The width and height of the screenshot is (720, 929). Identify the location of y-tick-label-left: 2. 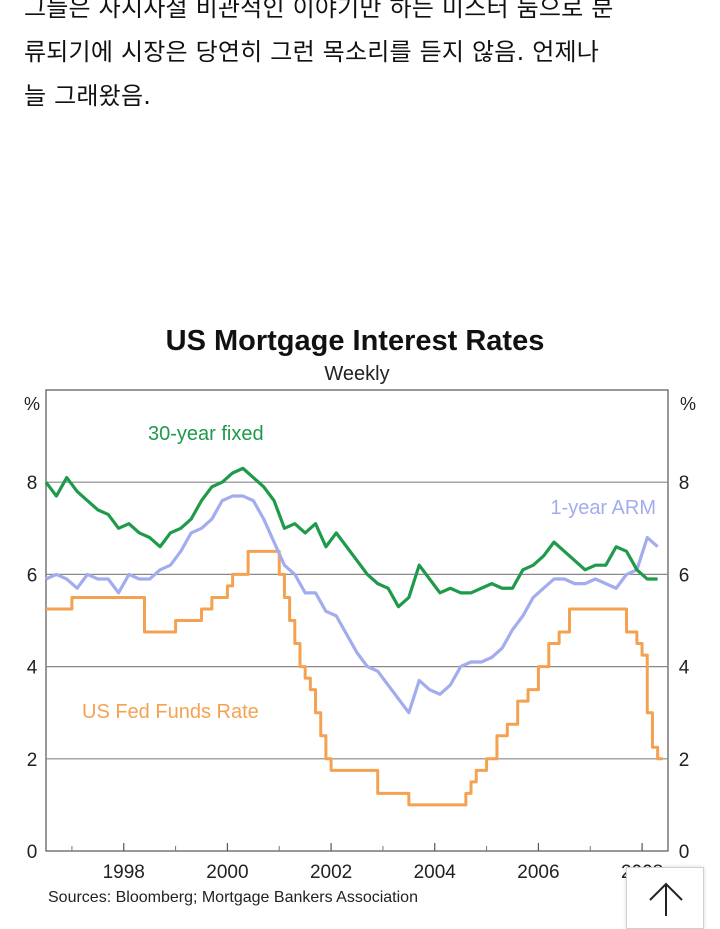
(32, 760).